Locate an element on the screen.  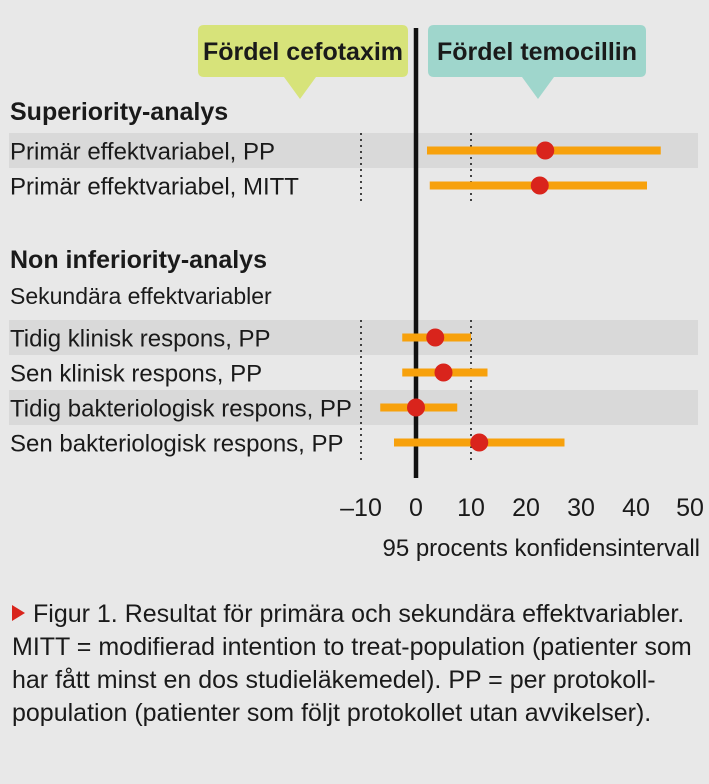
x-tick-label: 40 is located at coordinates (636, 508).